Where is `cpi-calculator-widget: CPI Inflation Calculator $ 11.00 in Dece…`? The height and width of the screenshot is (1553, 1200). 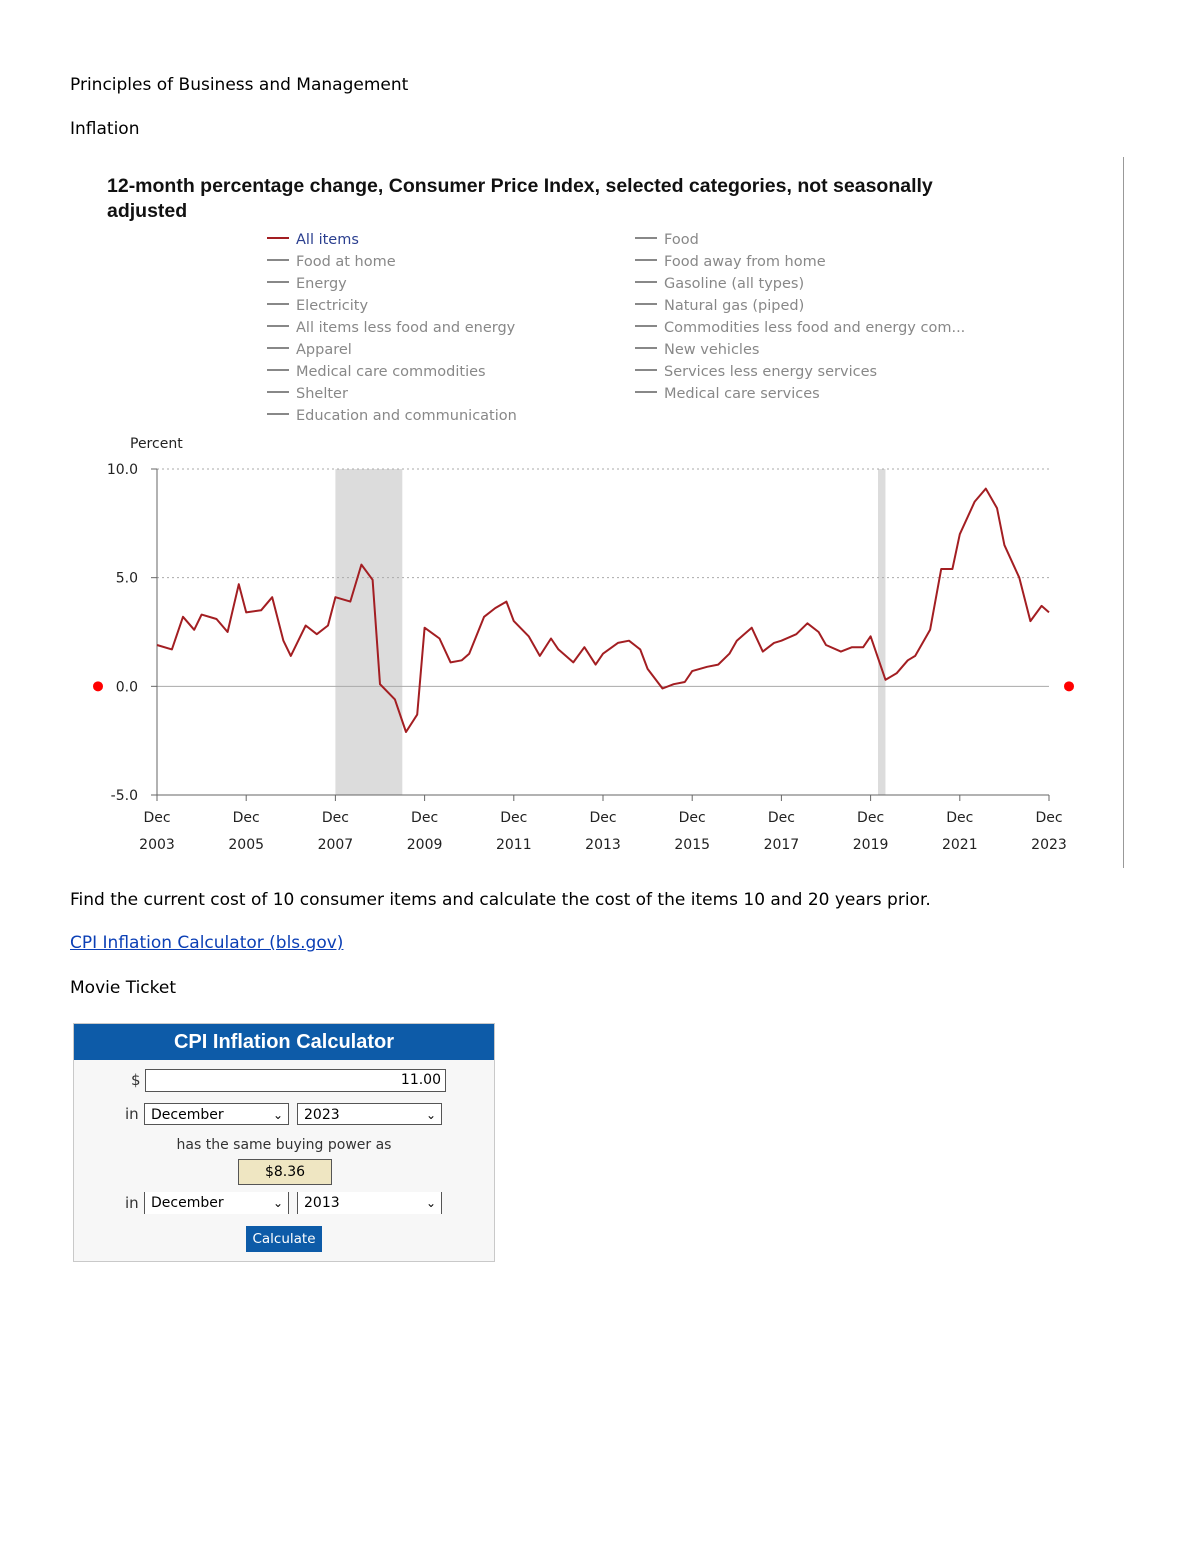
cpi-calculator-widget: CPI Inflation Calculator $ 11.00 in Dece… is located at coordinates (284, 1142).